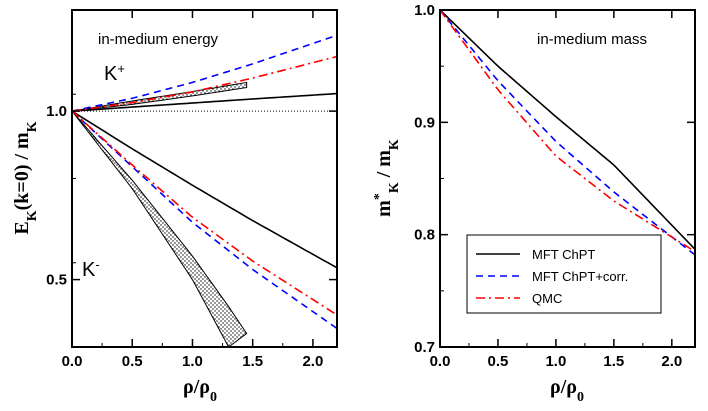  What do you see at coordinates (91, 269) in the screenshot?
I see `kminus-label: K-` at bounding box center [91, 269].